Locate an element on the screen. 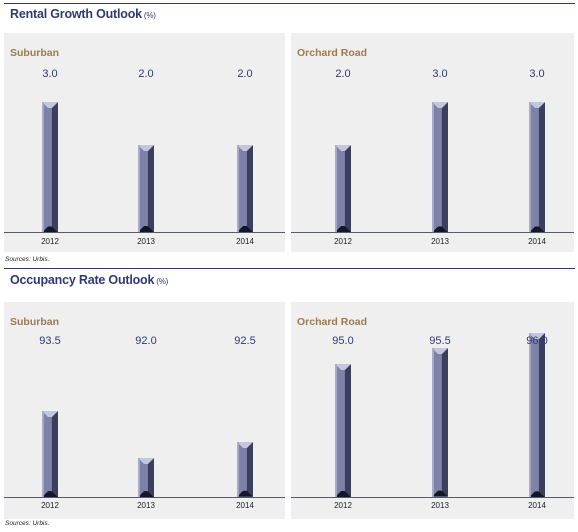  occupancy-rate-title: Occupancy Rate Outlook (%) is located at coordinates (89, 280).